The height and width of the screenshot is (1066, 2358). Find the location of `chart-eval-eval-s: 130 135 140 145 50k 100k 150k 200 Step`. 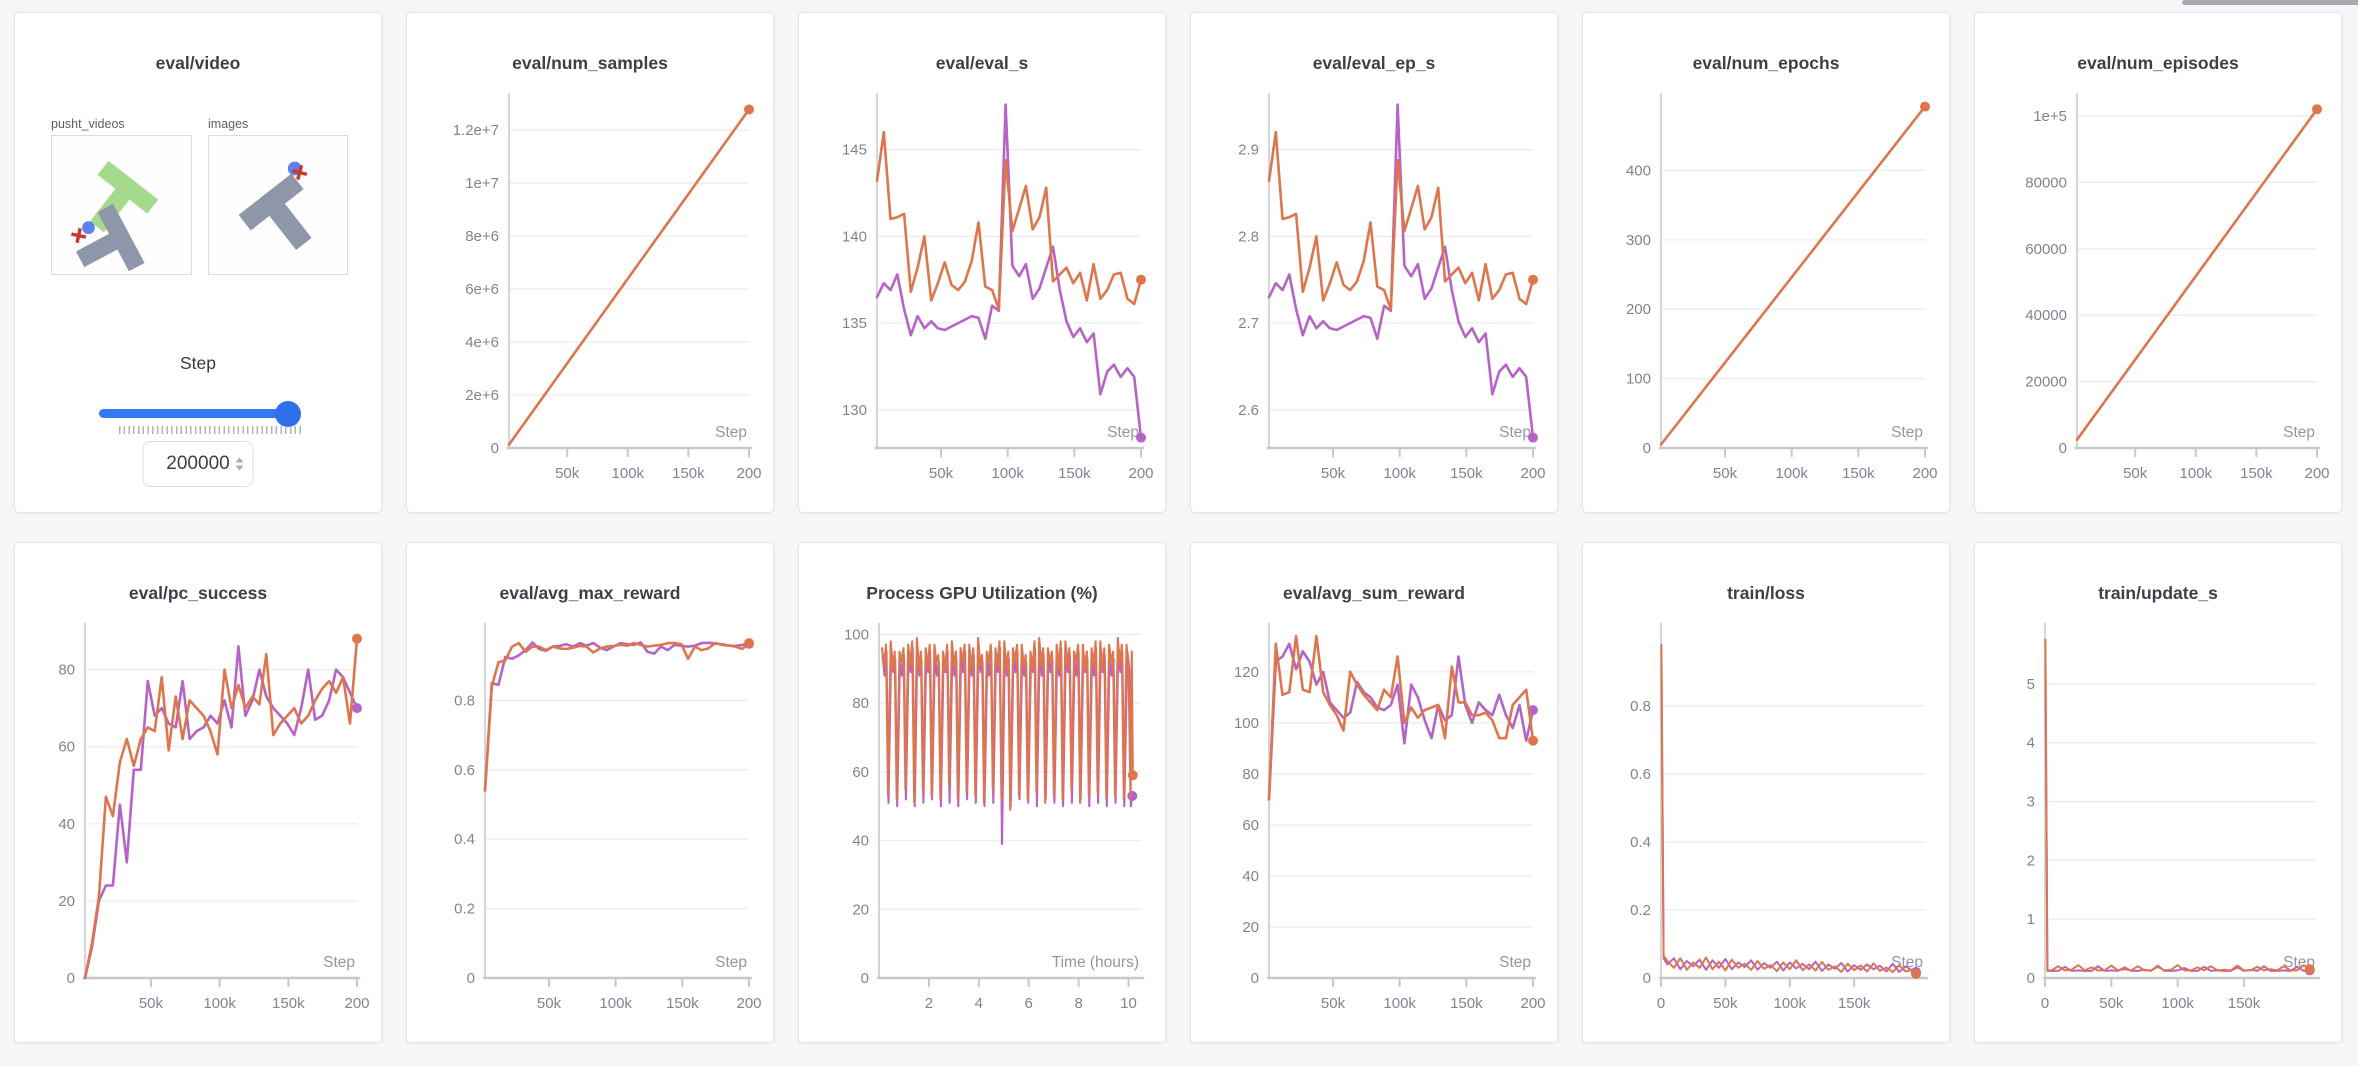

chart-eval-eval-s: 130 135 140 145 50k 100k 150k 200 Step is located at coordinates (983, 263).